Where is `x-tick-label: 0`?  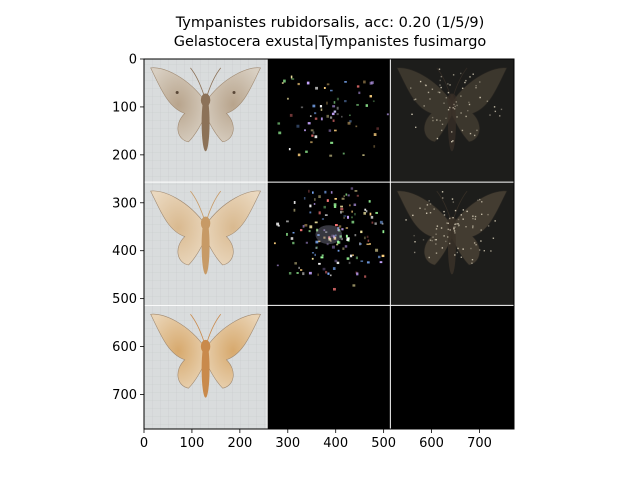 x-tick-label: 0 is located at coordinates (144, 443).